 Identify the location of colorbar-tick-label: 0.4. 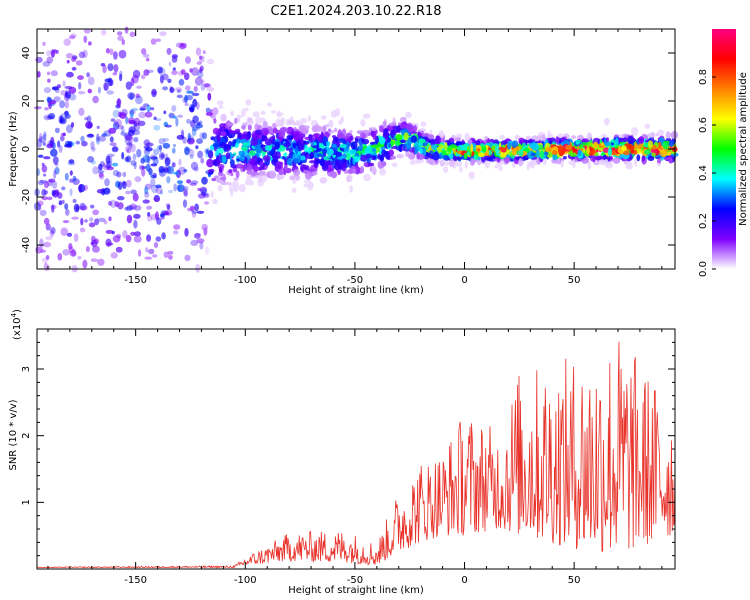
(703, 173).